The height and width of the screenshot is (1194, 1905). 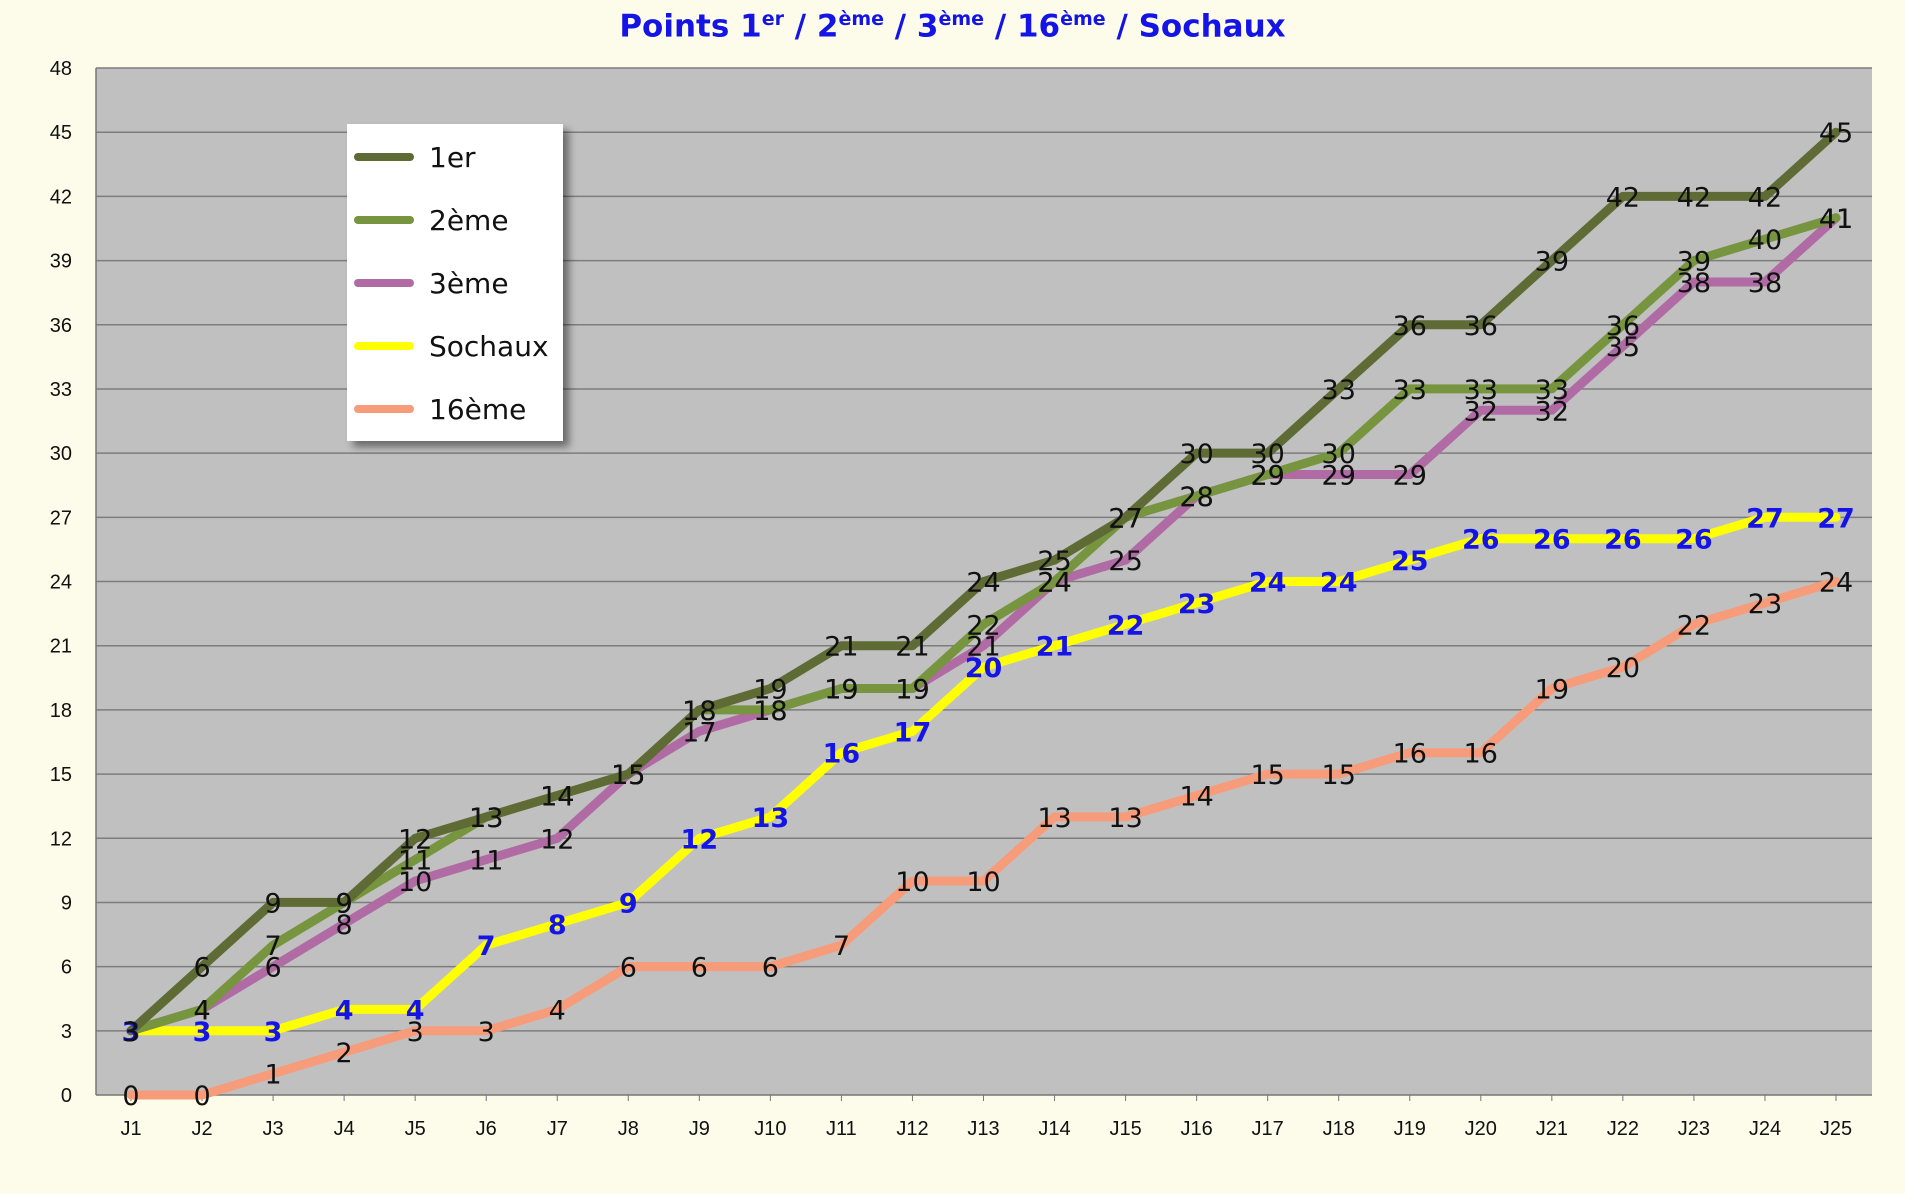 I want to click on y-tick-label: 39, so click(x=61, y=262).